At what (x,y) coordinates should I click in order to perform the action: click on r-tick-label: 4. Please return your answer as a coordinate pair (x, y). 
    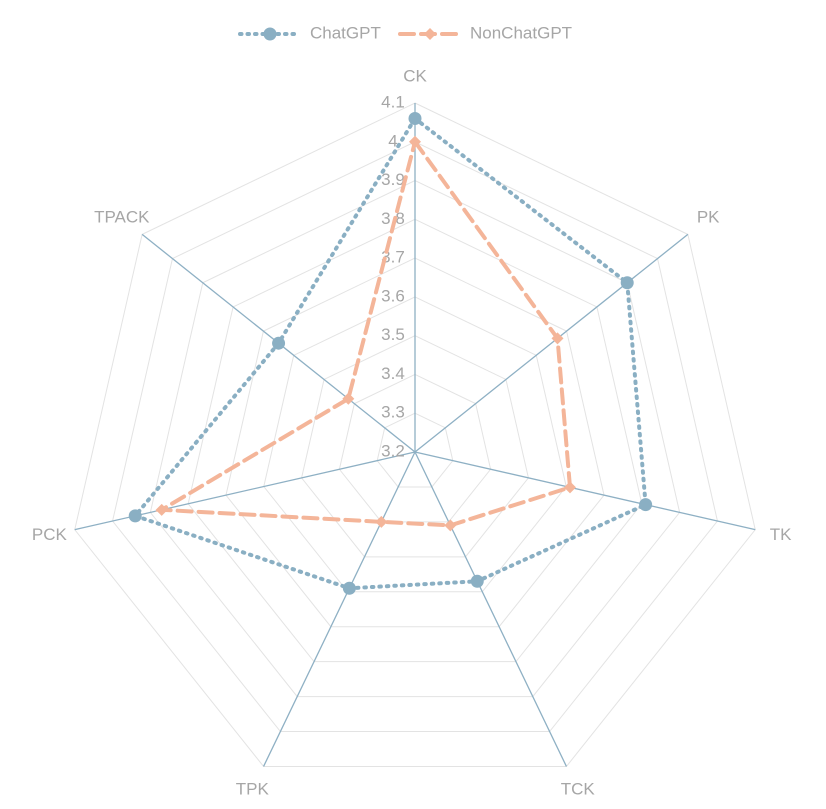
    Looking at the image, I should click on (392, 140).